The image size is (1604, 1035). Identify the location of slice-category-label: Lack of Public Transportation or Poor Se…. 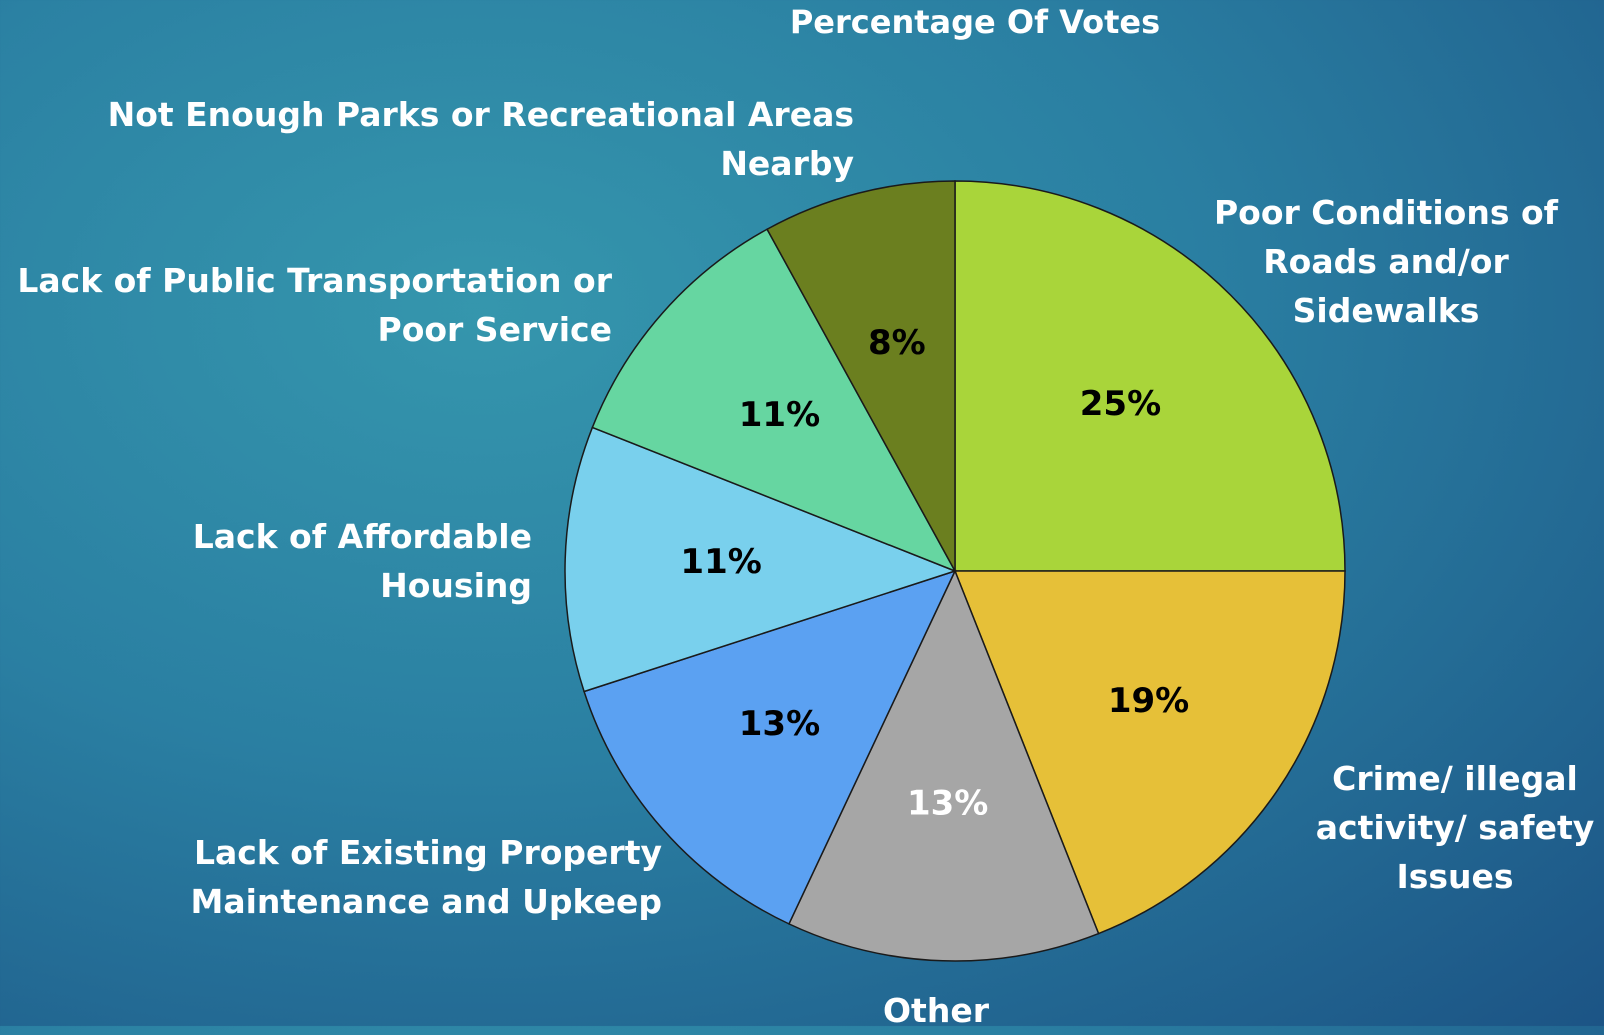
(314, 305).